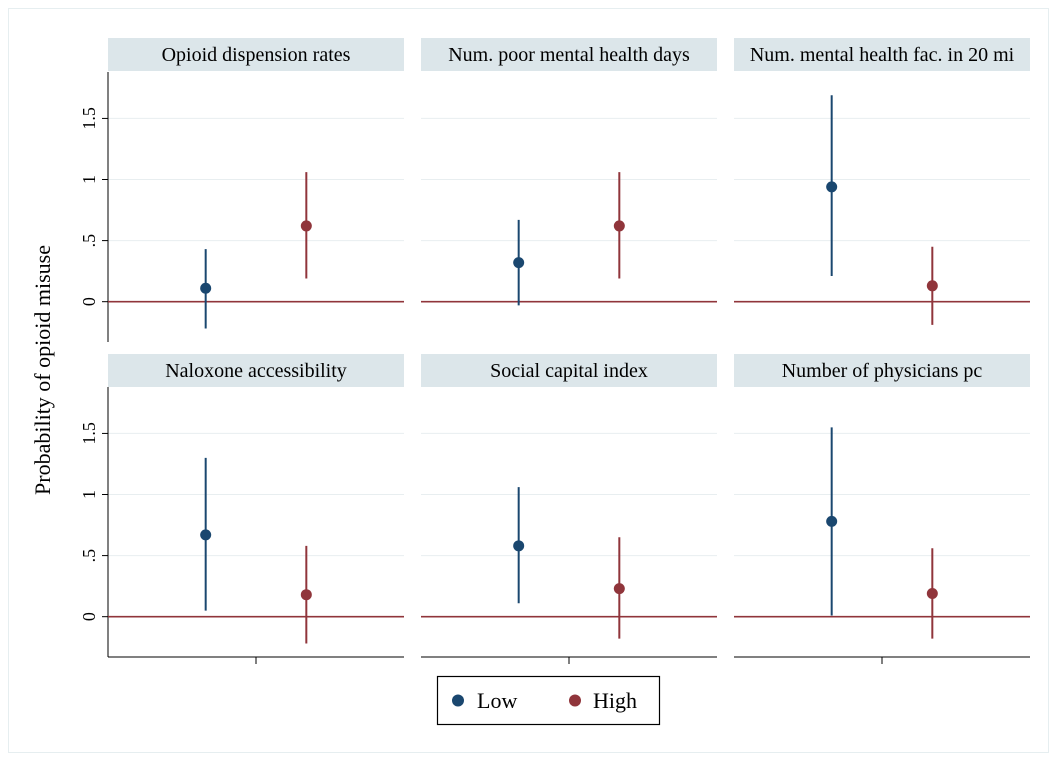  I want to click on legend: Low High, so click(548, 700).